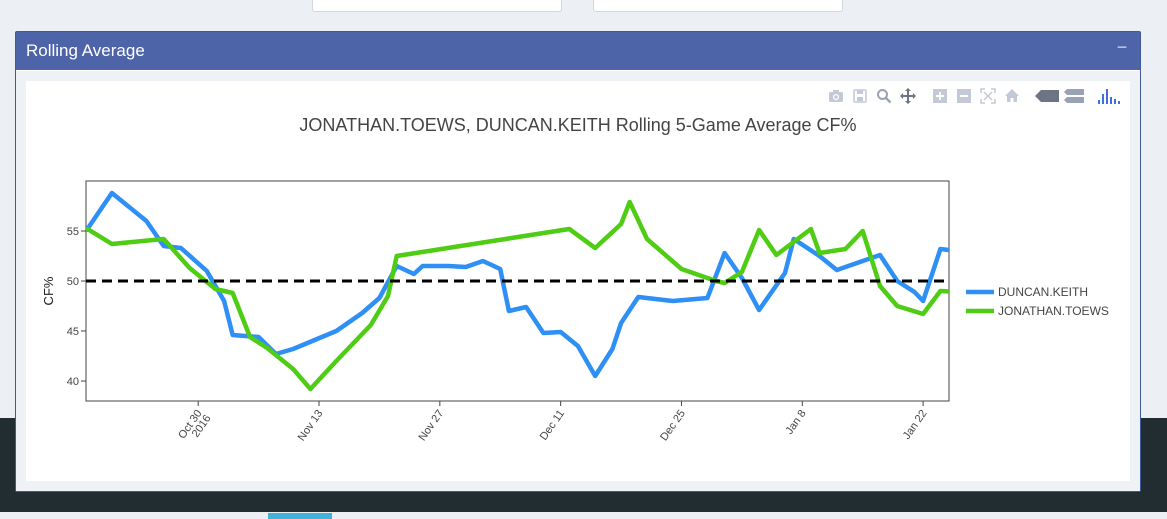 Image resolution: width=1167 pixels, height=519 pixels. What do you see at coordinates (884, 96) in the screenshot?
I see `zoom-icon` at bounding box center [884, 96].